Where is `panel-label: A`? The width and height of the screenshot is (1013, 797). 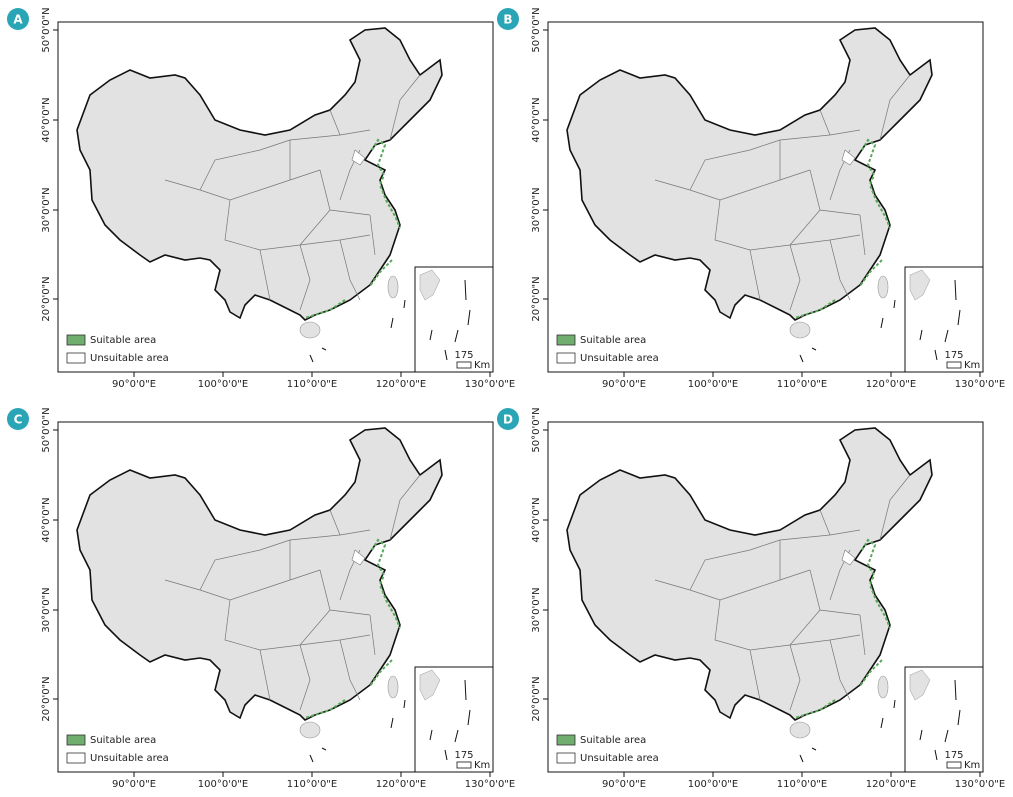
panel-label: A is located at coordinates (18, 20).